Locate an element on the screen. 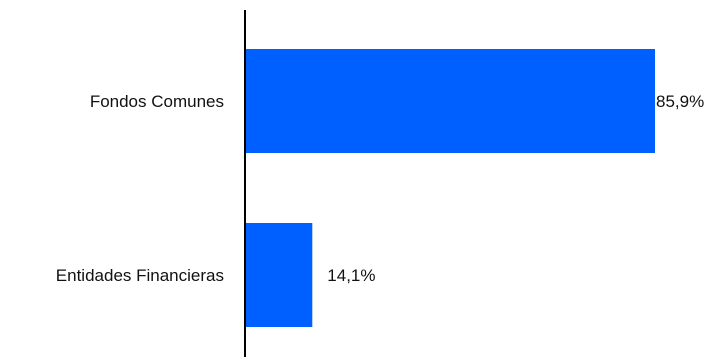 Image resolution: width=715 pixels, height=362 pixels. category-label-entidades-financieras: Entidades Financieras is located at coordinates (140, 275).